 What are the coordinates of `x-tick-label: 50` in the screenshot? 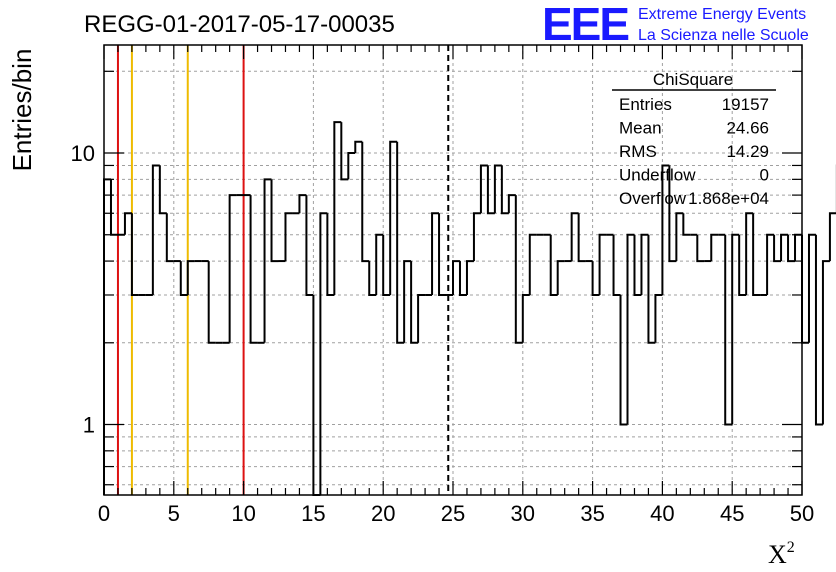 It's located at (802, 513).